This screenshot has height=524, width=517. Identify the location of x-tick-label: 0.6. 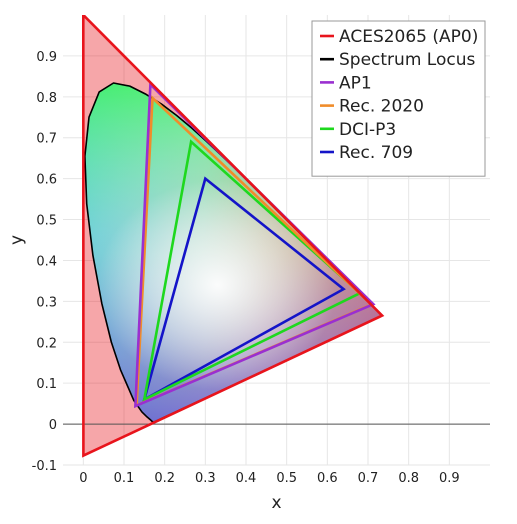
(327, 478).